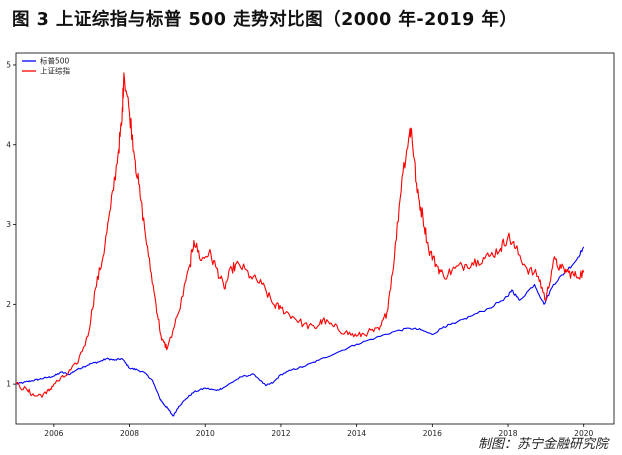 The width and height of the screenshot is (622, 455). Describe the element at coordinates (8, 304) in the screenshot. I see `y-tick-label: 2` at that location.